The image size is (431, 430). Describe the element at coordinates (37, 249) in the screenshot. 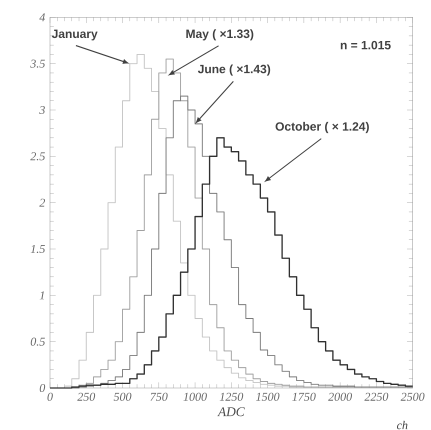

I see `y-tick-label: 1.5` at that location.